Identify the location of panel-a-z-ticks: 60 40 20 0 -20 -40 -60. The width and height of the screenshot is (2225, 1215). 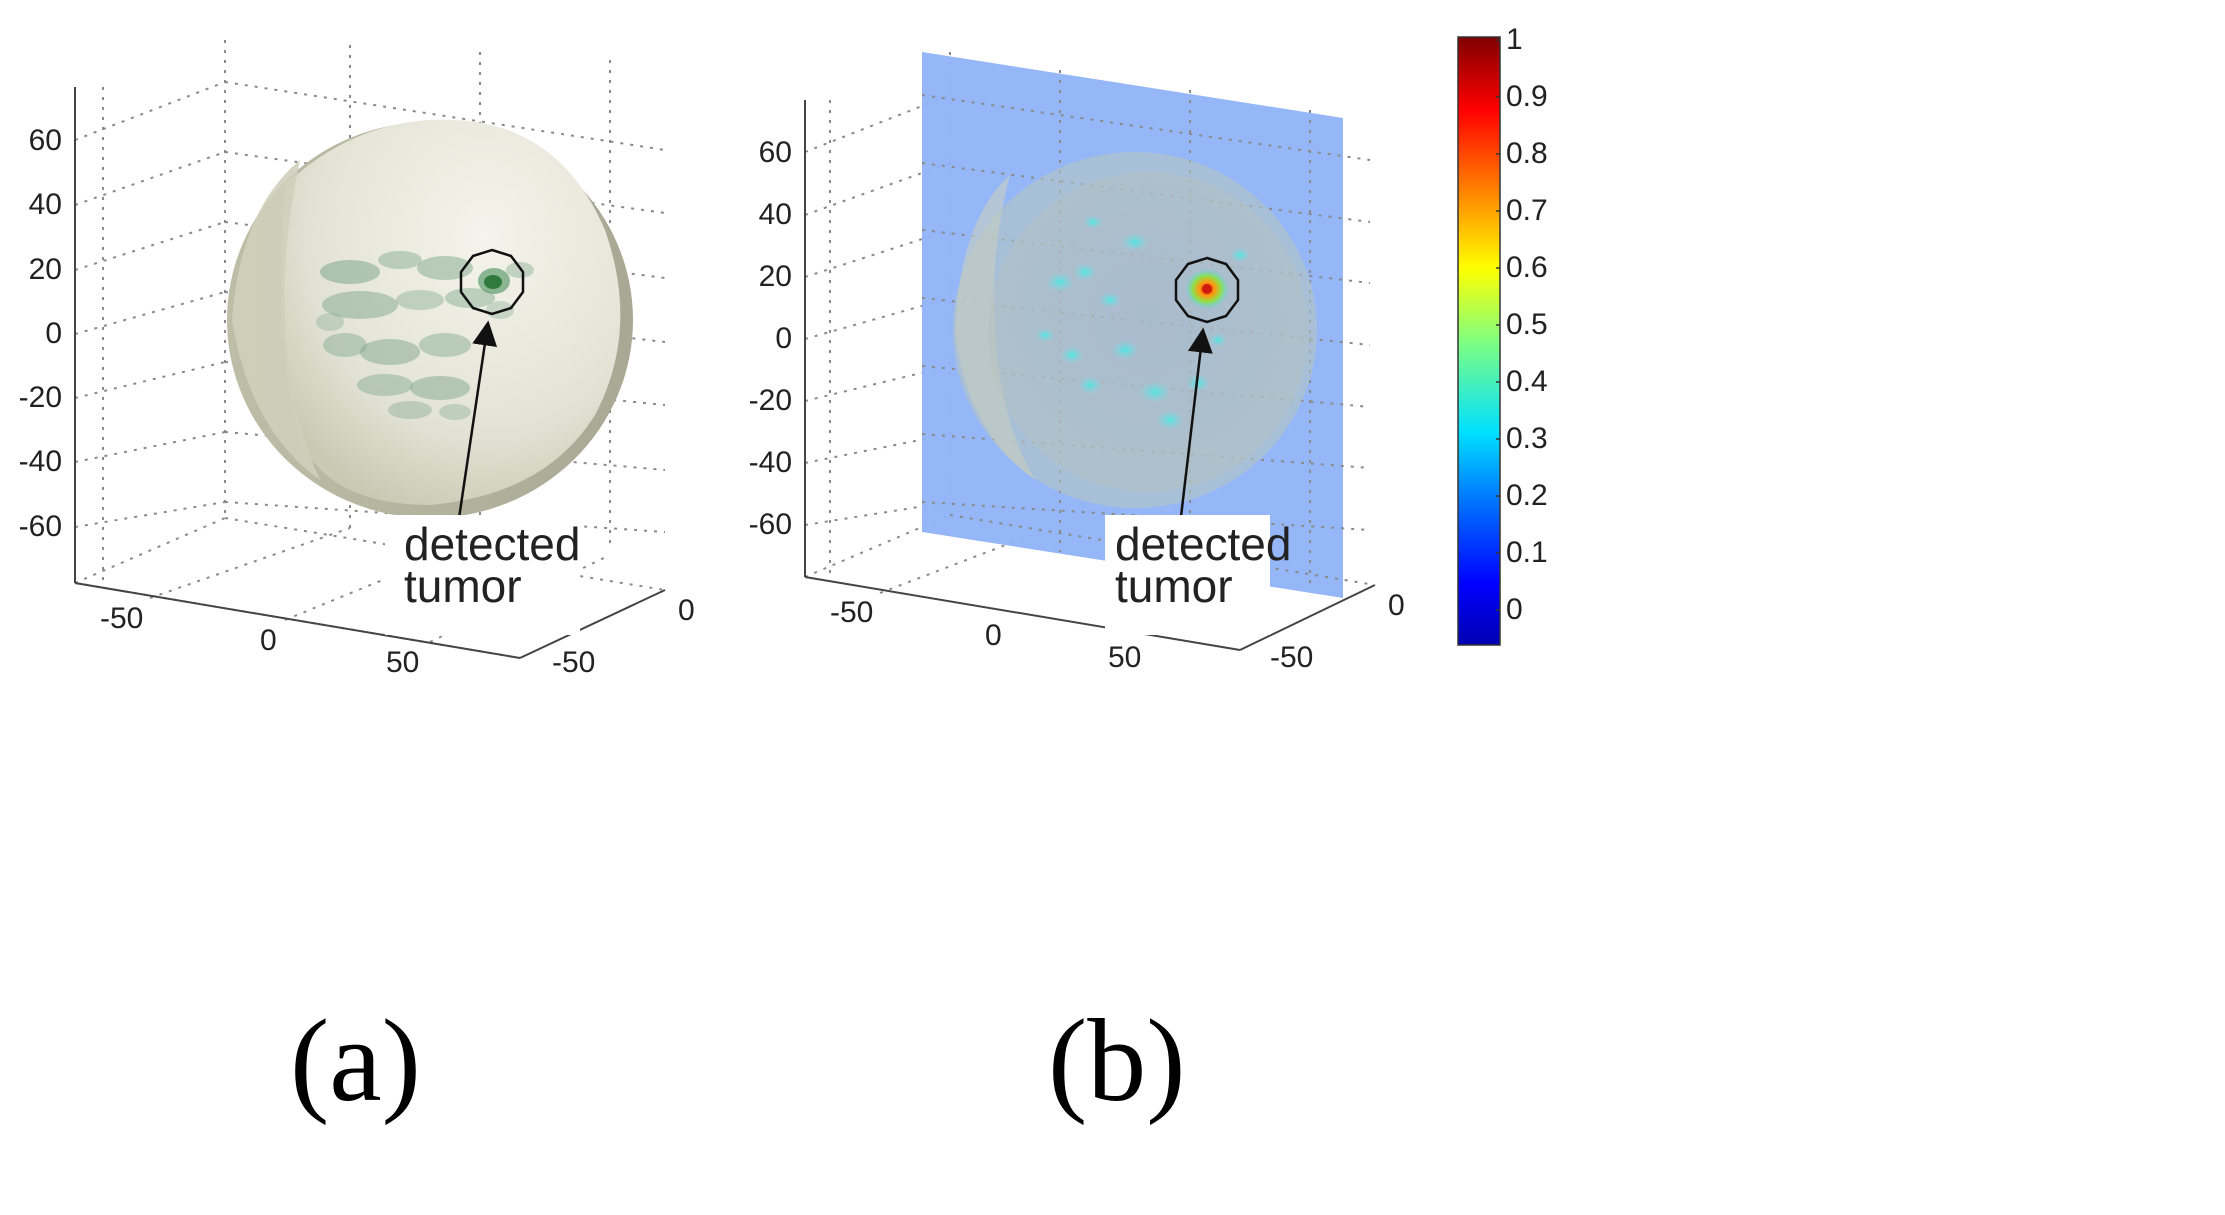
(40, 333).